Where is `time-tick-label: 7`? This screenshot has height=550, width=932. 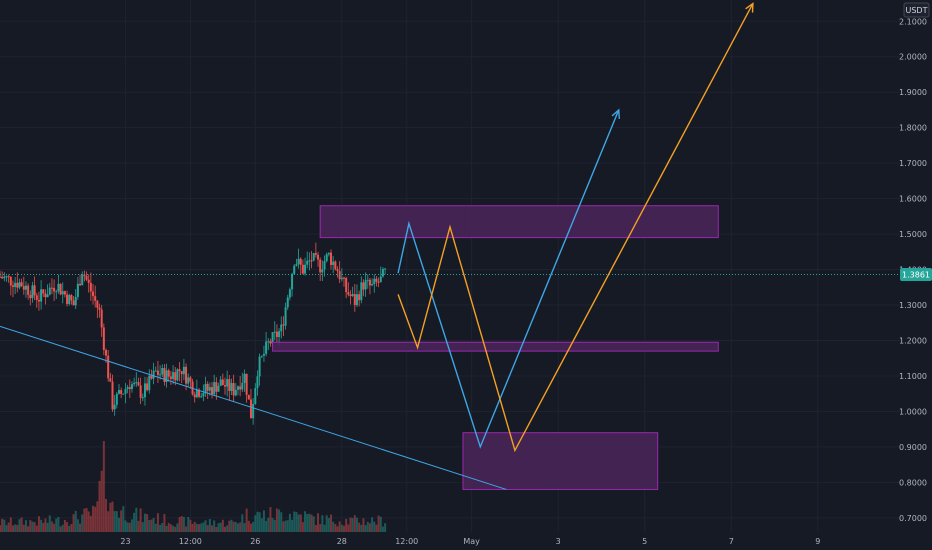
time-tick-label: 7 is located at coordinates (731, 541).